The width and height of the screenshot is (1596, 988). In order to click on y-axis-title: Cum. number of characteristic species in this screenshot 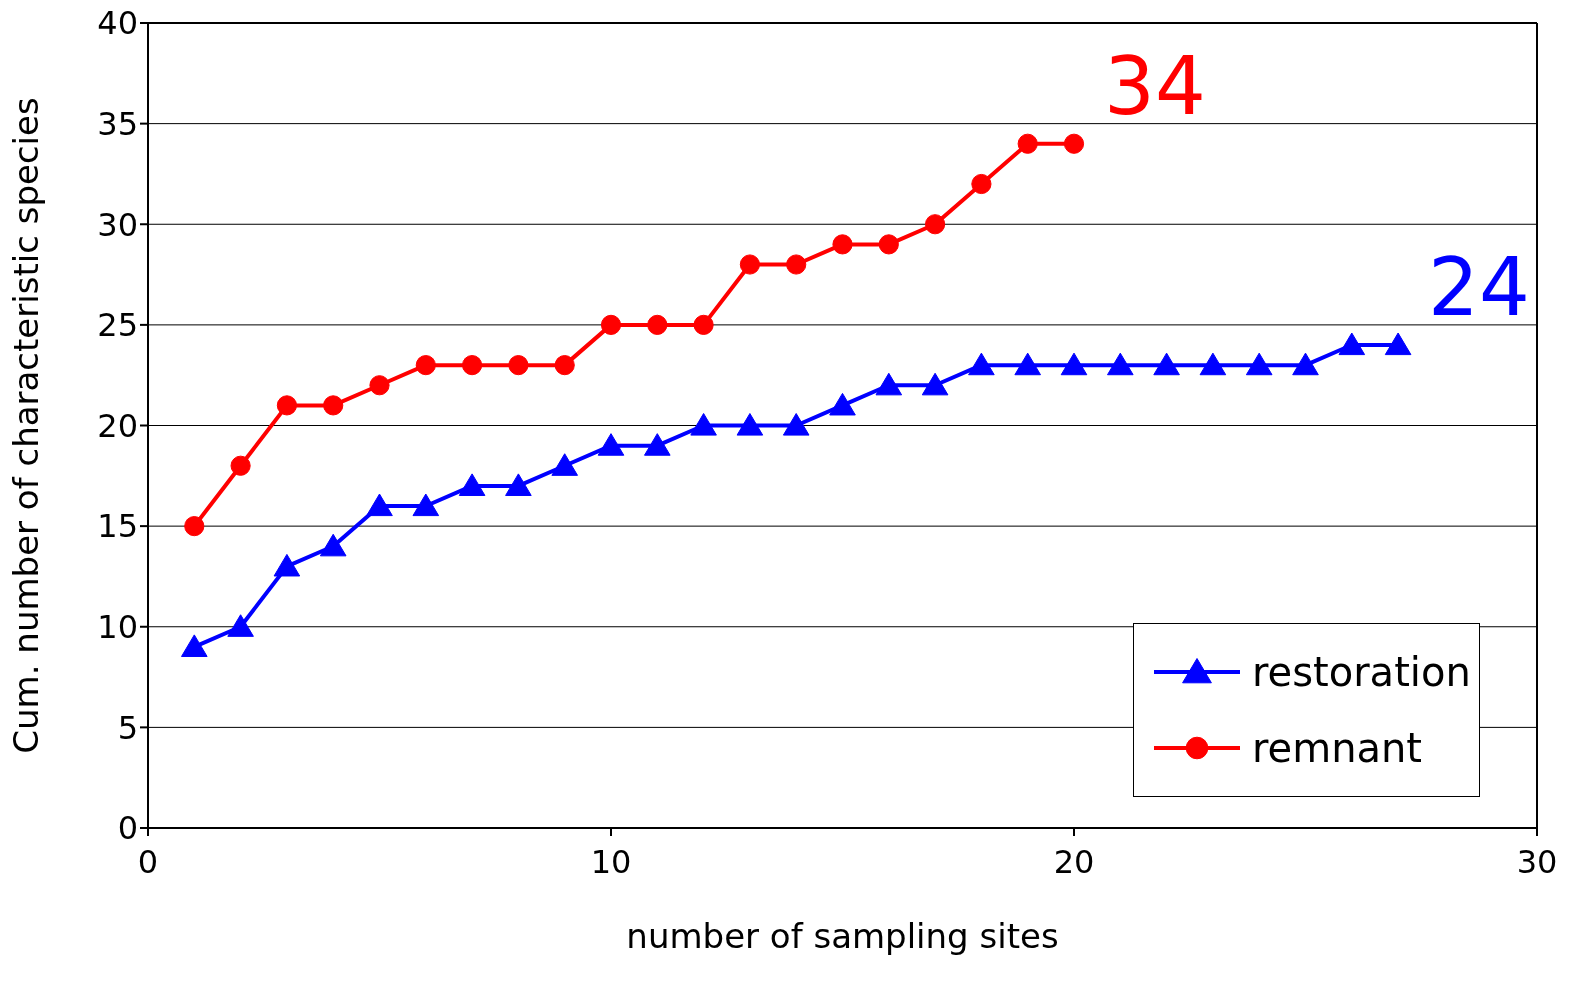, I will do `click(26, 425)`.